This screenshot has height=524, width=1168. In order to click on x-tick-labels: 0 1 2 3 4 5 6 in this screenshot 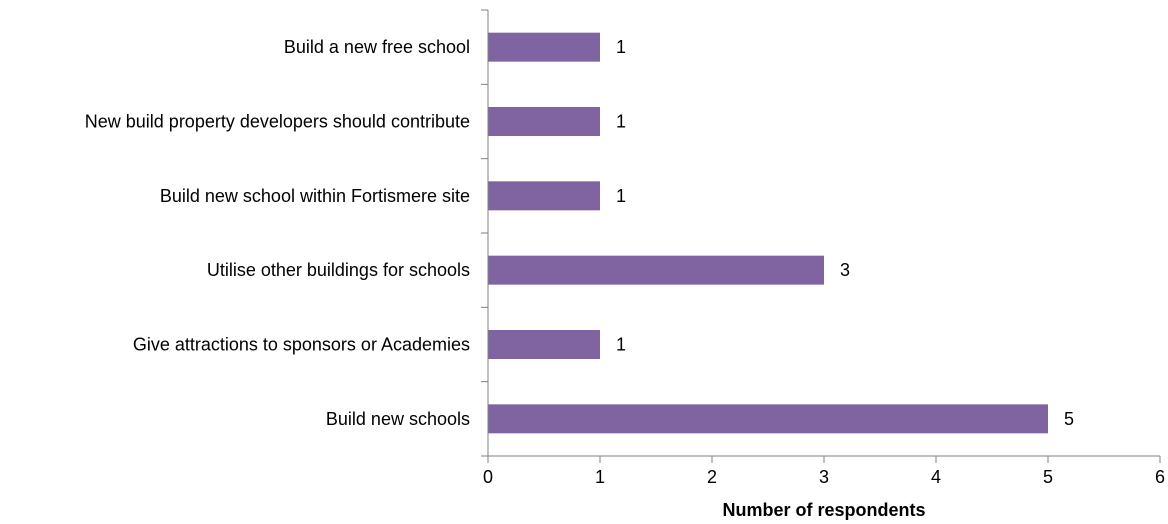, I will do `click(824, 477)`.